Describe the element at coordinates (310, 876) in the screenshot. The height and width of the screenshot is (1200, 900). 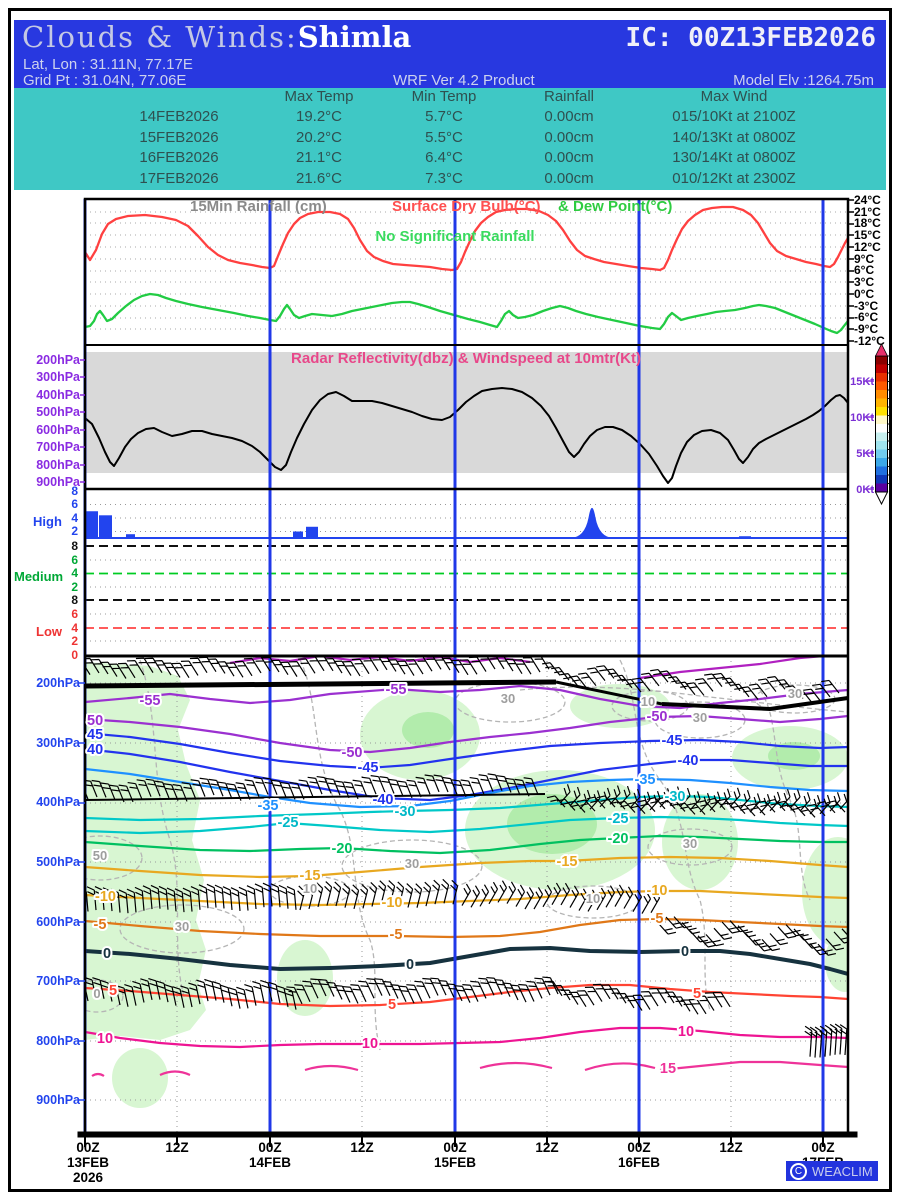
I see `svg-text: -15` at that location.